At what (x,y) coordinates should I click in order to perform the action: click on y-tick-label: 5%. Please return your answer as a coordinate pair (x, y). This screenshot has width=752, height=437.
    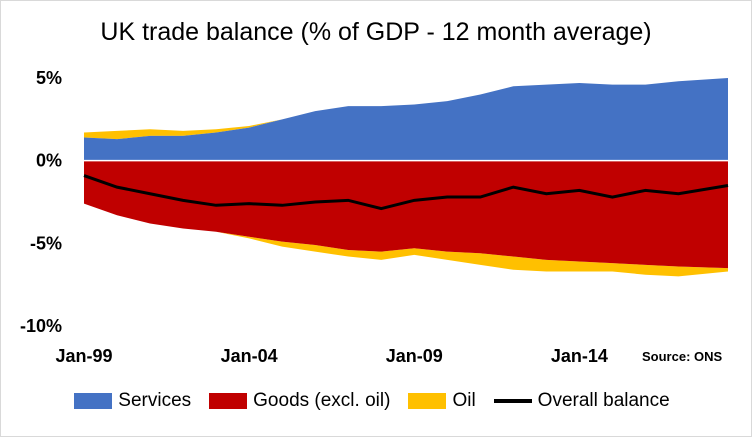
    Looking at the image, I should click on (49, 78).